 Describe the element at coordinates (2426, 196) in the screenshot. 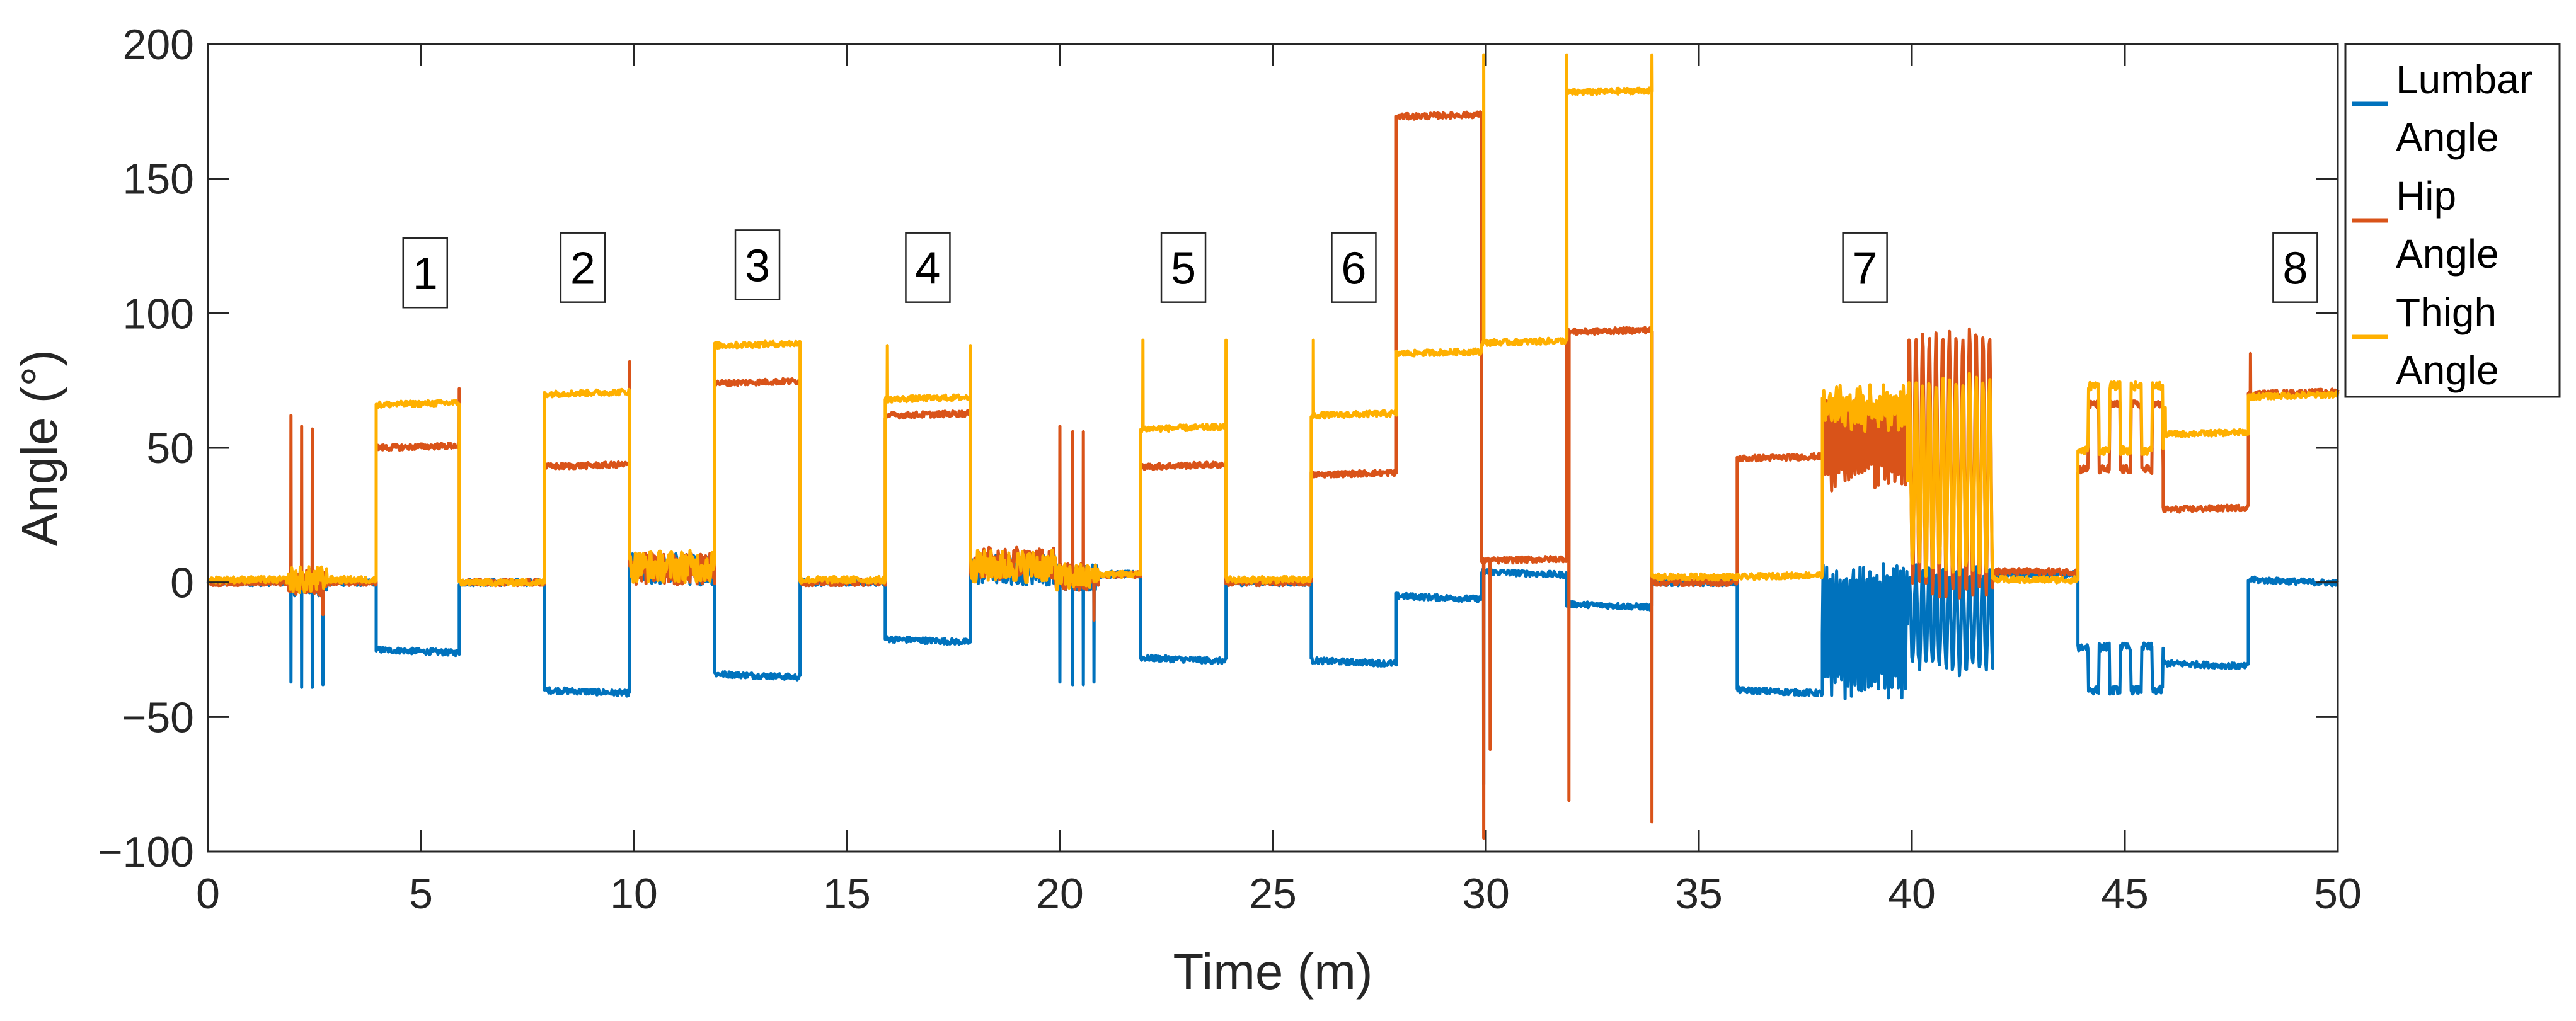

I see `legend-label-hip-line1: Hip` at that location.